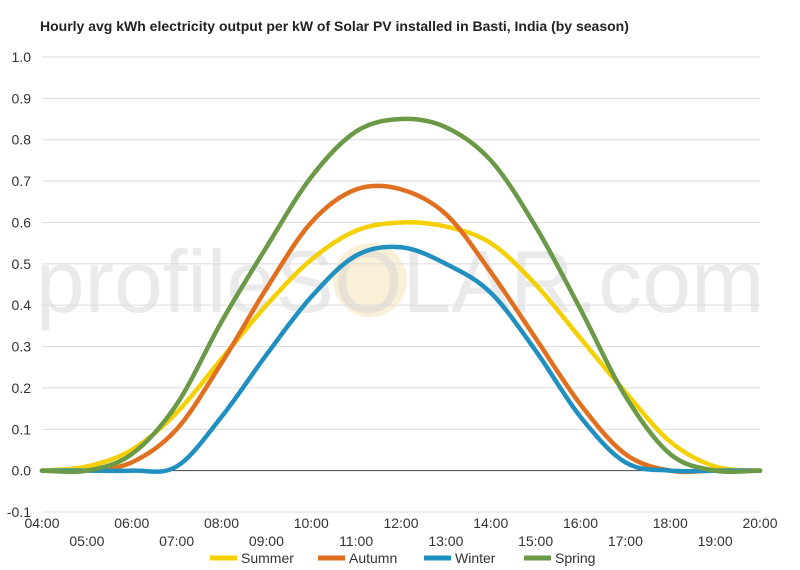 Image resolution: width=800 pixels, height=570 pixels. I want to click on x-tick-label: 15:00, so click(535, 541).